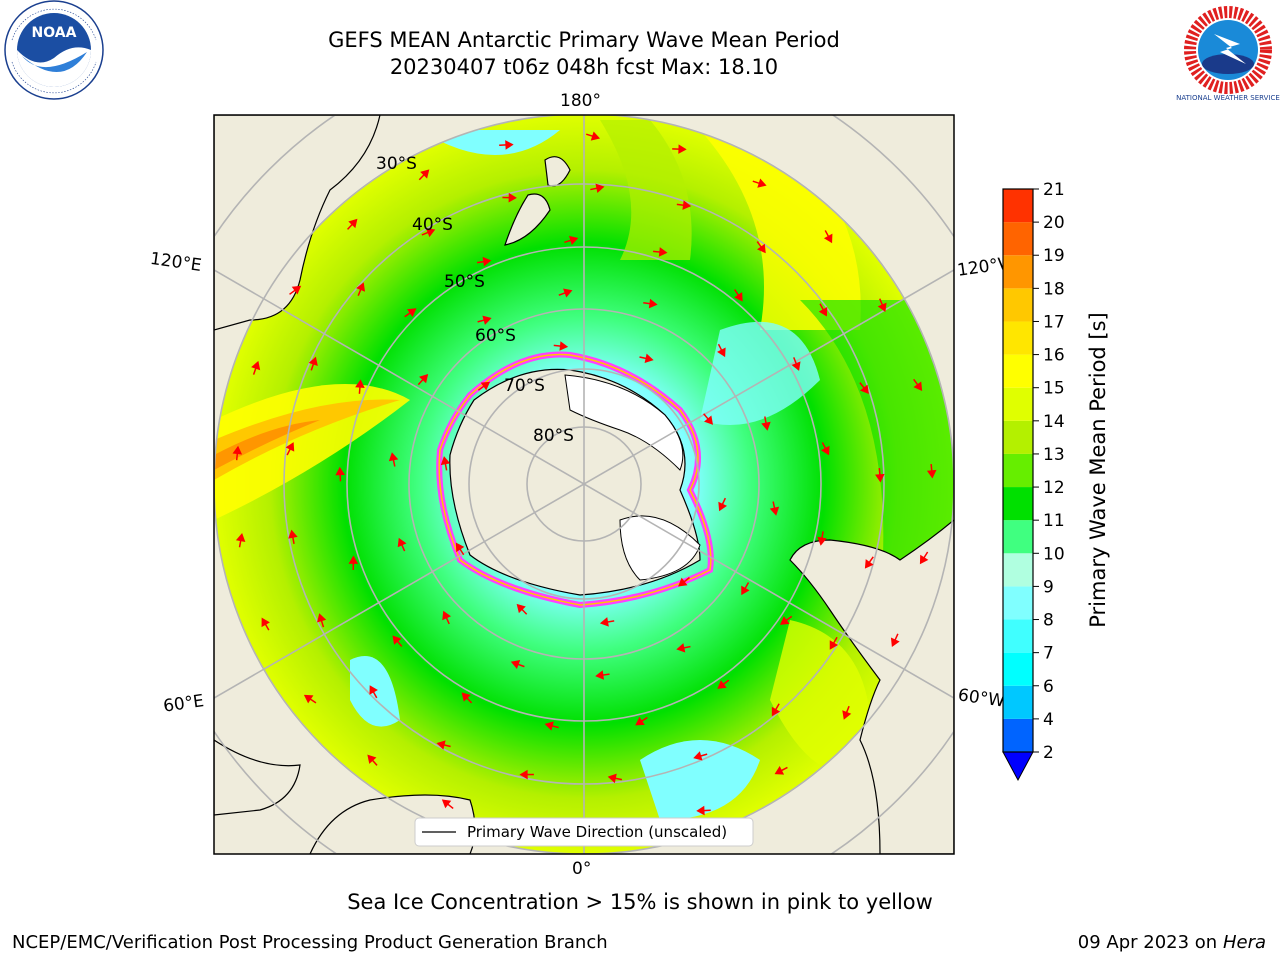  What do you see at coordinates (624, 422) in the screenshot?
I see `antarctic-ice-shelf-ross` at bounding box center [624, 422].